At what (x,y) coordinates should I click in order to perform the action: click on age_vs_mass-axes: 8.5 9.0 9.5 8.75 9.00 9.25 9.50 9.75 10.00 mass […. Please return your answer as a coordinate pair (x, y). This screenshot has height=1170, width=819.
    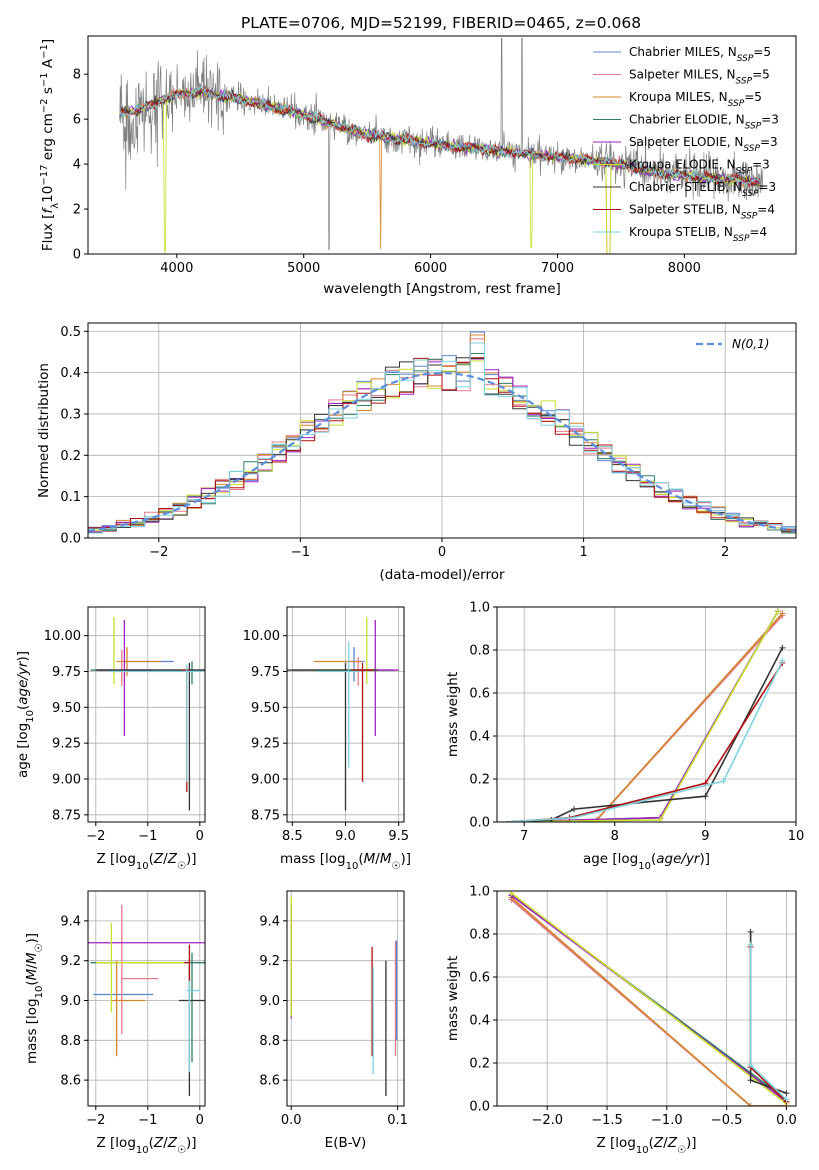
    Looking at the image, I should click on (327, 739).